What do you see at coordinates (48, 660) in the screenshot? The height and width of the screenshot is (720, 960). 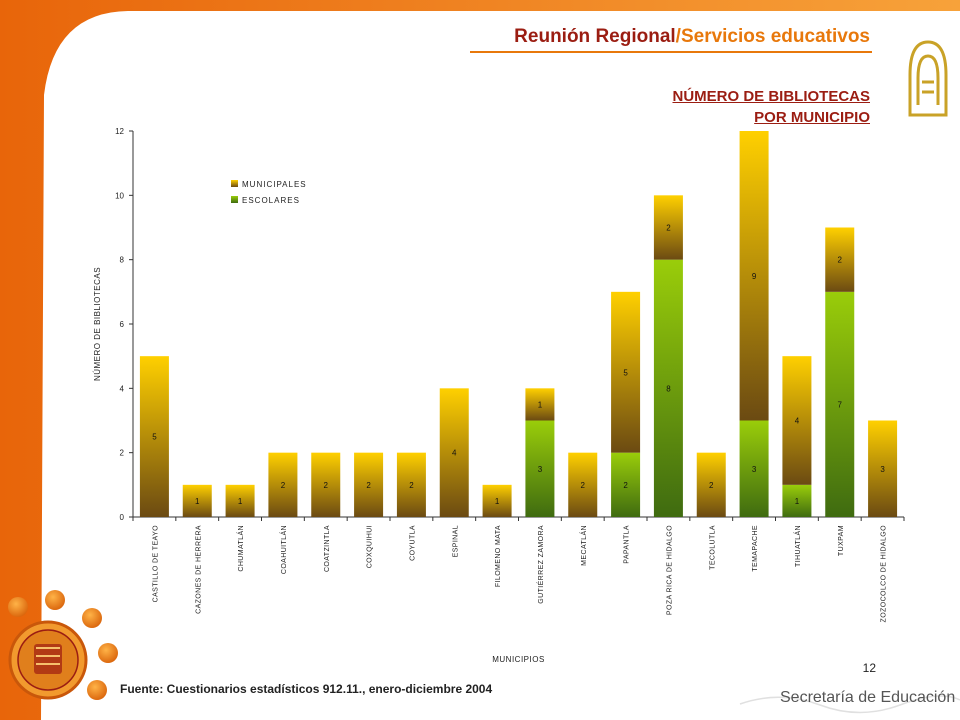 I see `state-seal-icon` at bounding box center [48, 660].